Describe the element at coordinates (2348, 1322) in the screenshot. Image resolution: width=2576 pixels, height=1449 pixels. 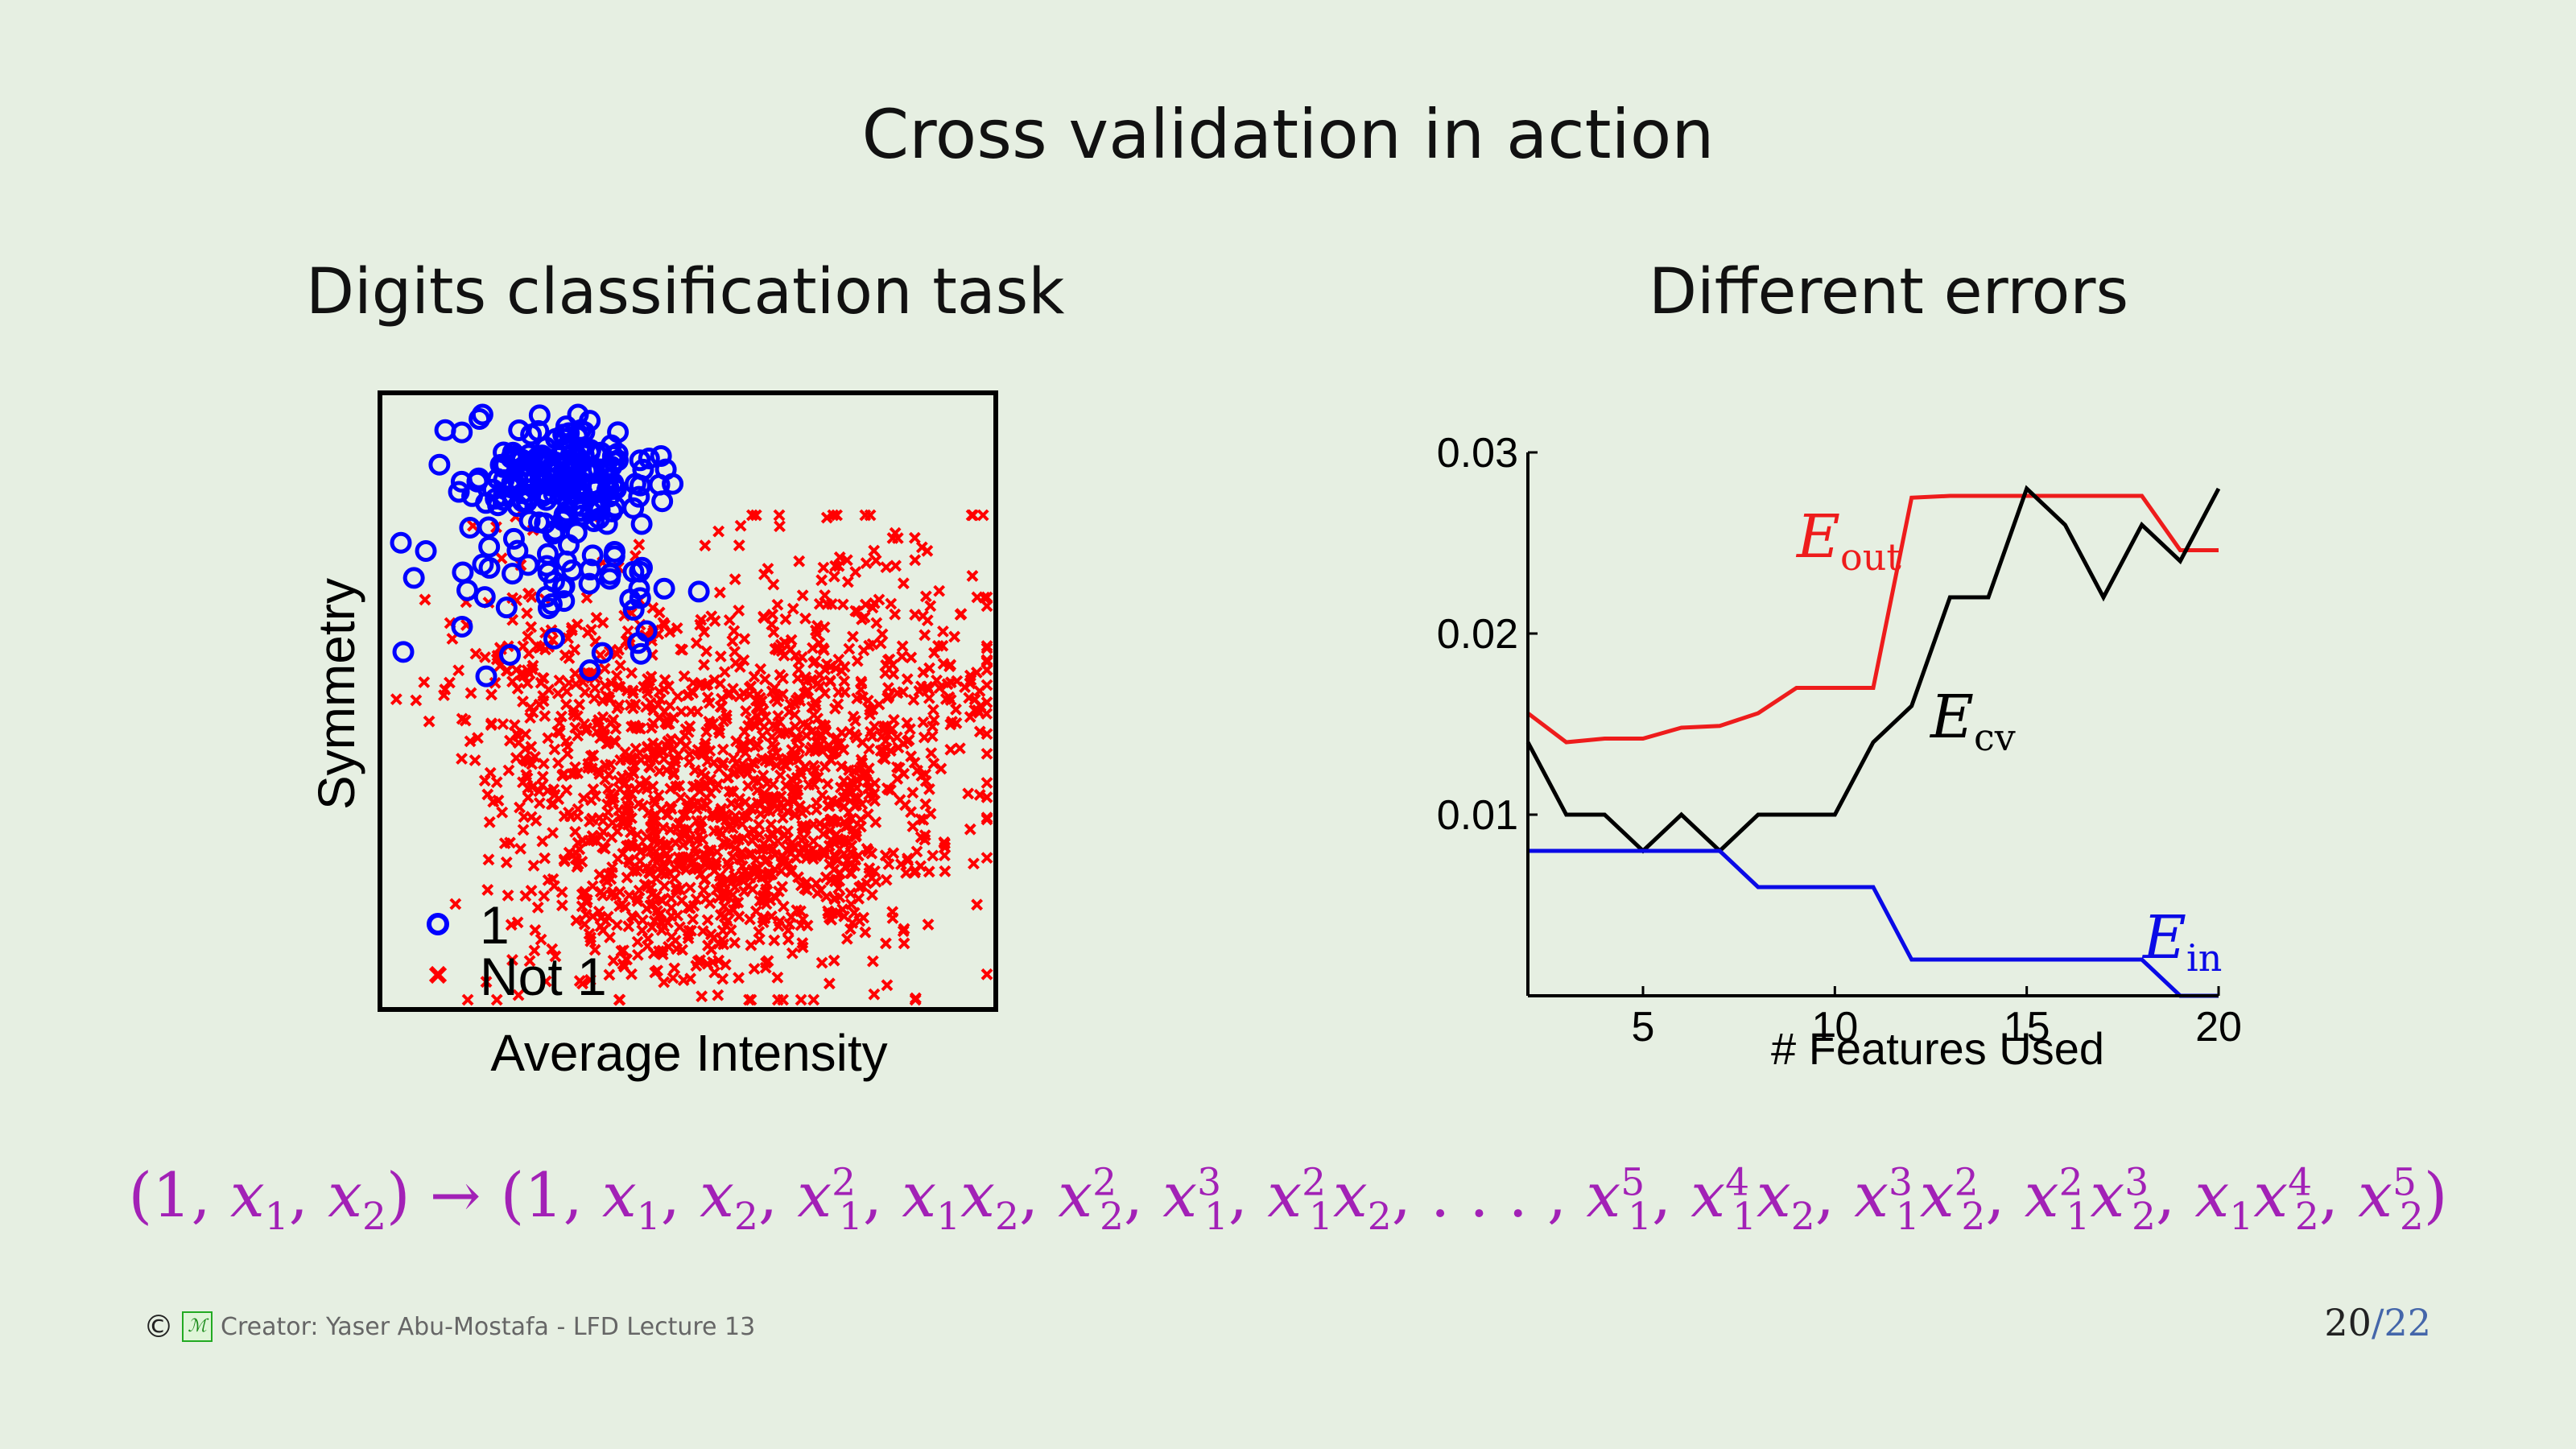
I see `page-current: 20` at that location.